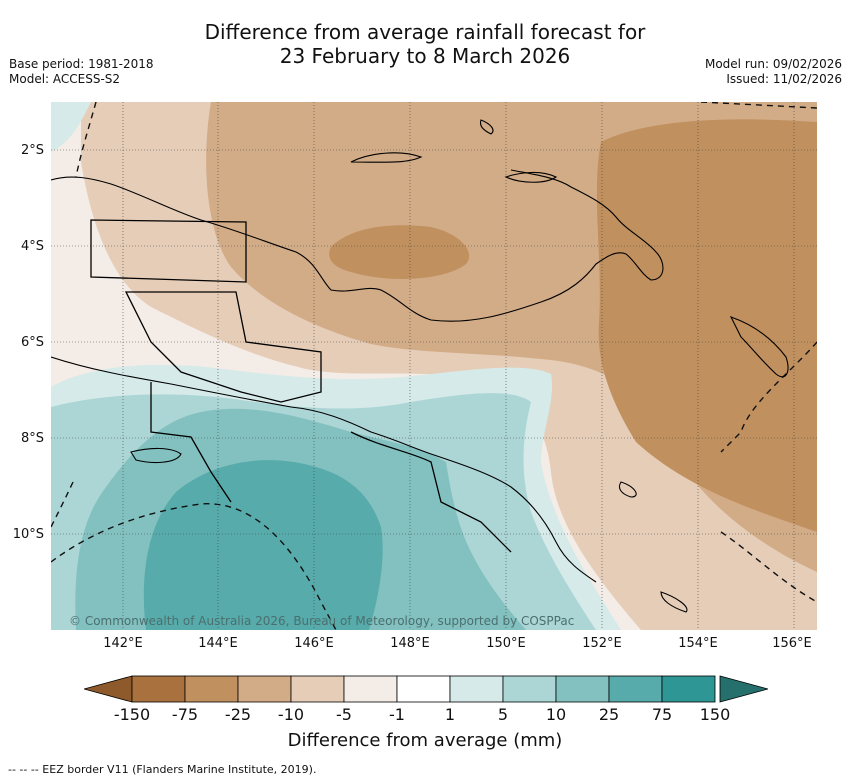  What do you see at coordinates (784, 79) in the screenshot?
I see `issued-date: Issued: 11/02/2026` at bounding box center [784, 79].